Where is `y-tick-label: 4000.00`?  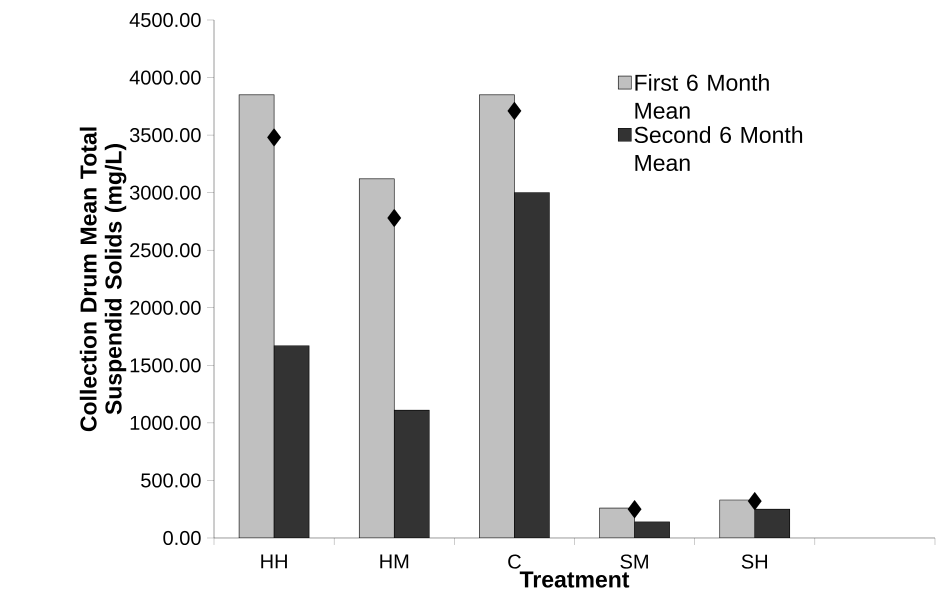 y-tick-label: 4000.00 is located at coordinates (165, 77).